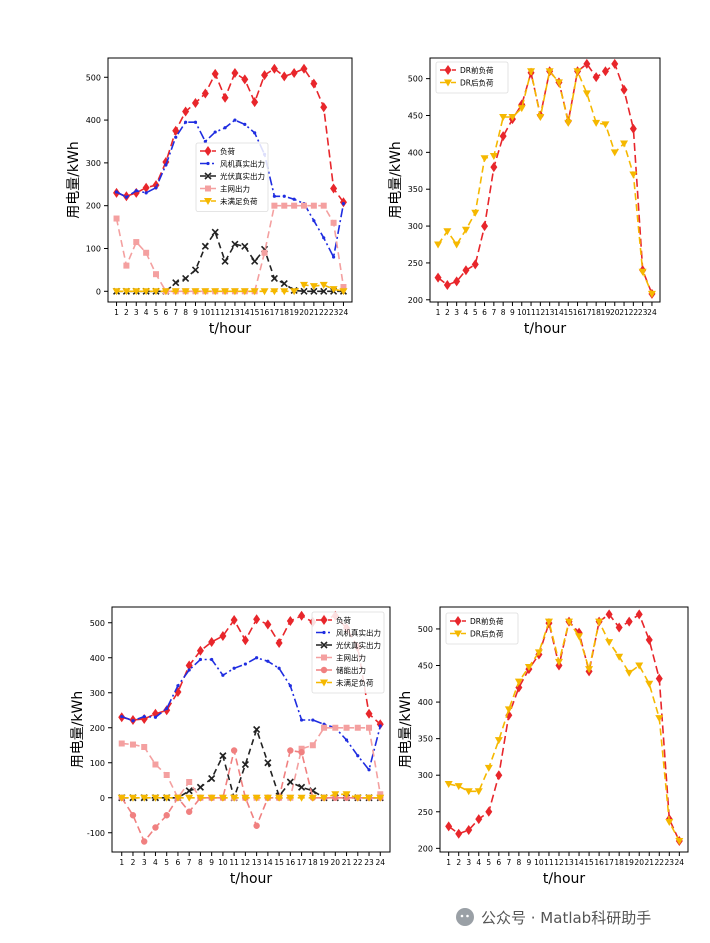  What do you see at coordinates (448, 862) in the screenshot?
I see `x-tick-label: 1` at bounding box center [448, 862].